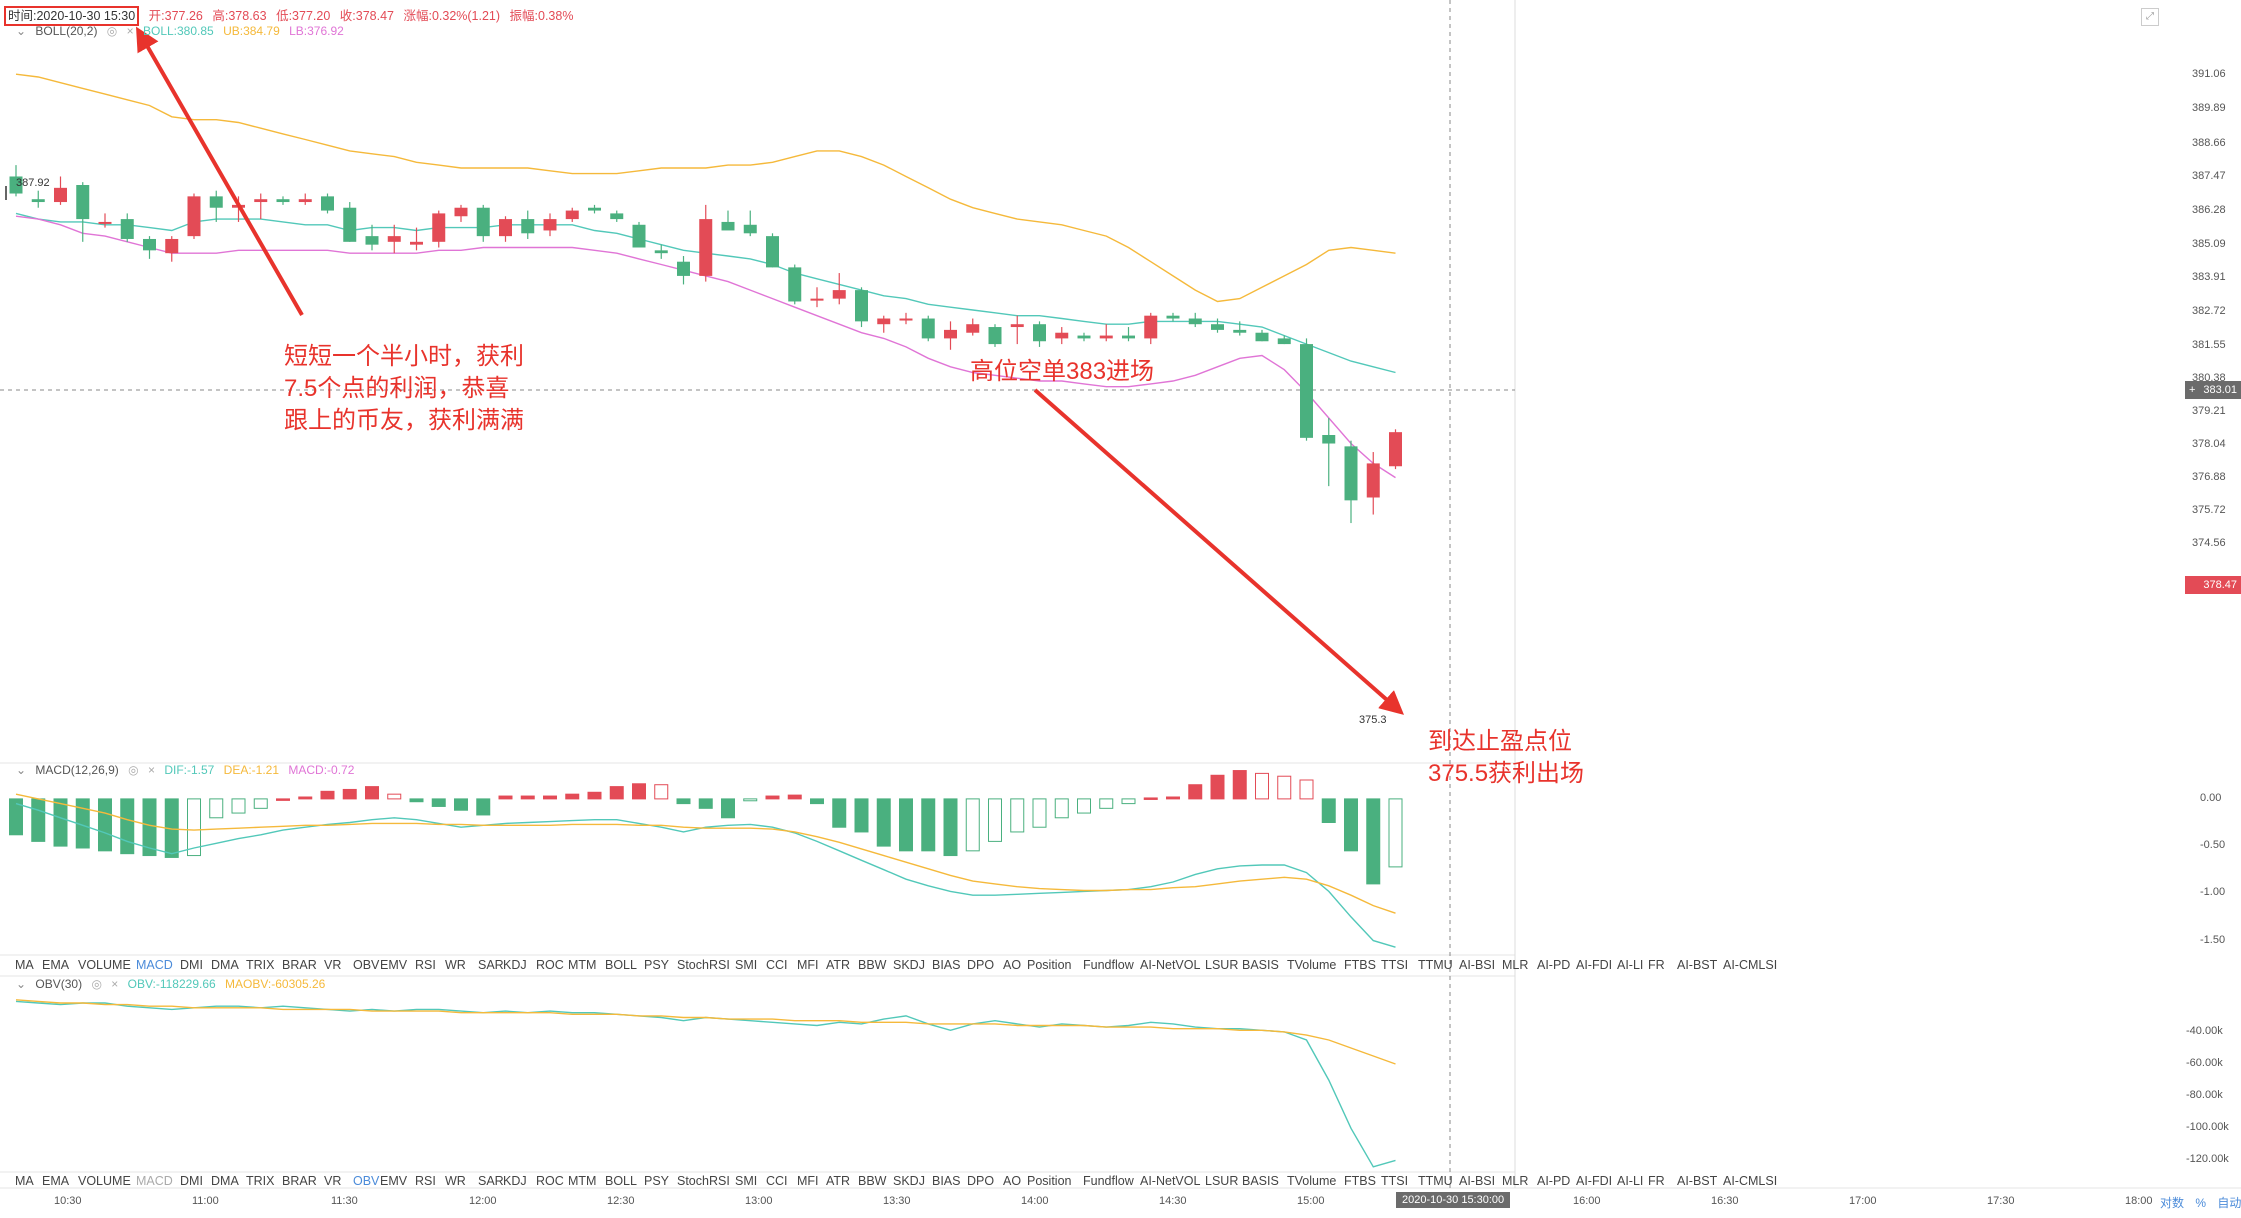 This screenshot has height=1218, width=2241. I want to click on percent-scale-toggle: %, so click(2201, 1203).